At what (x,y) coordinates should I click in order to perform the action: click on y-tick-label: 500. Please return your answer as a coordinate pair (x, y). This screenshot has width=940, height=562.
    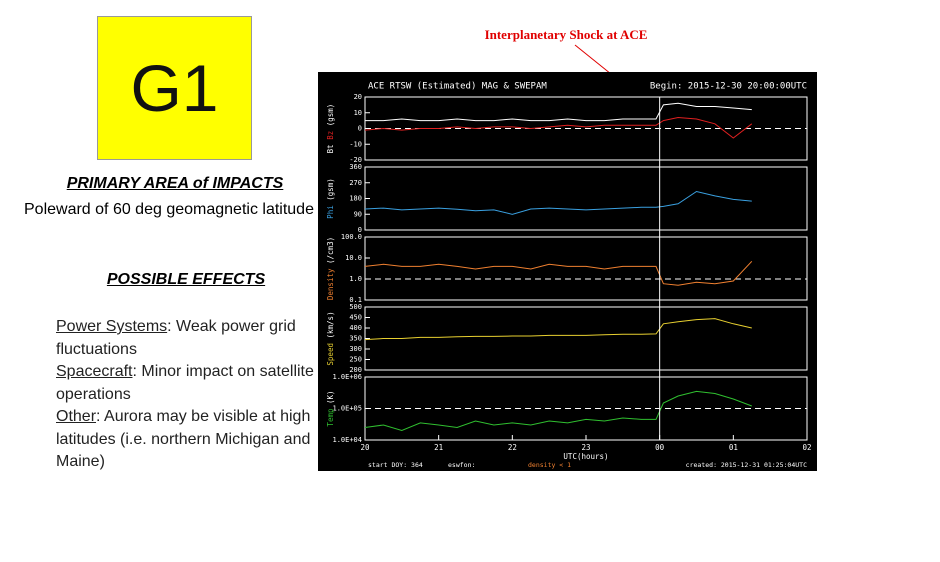
    Looking at the image, I should click on (355, 307).